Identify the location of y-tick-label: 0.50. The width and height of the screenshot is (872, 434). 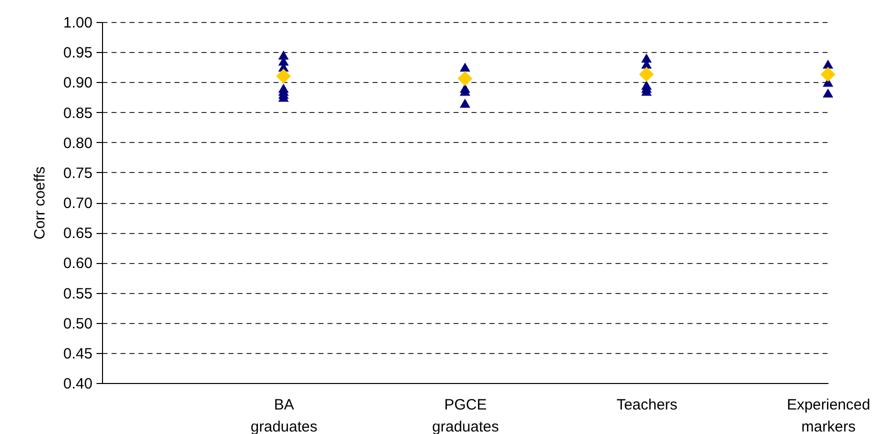
(77, 323).